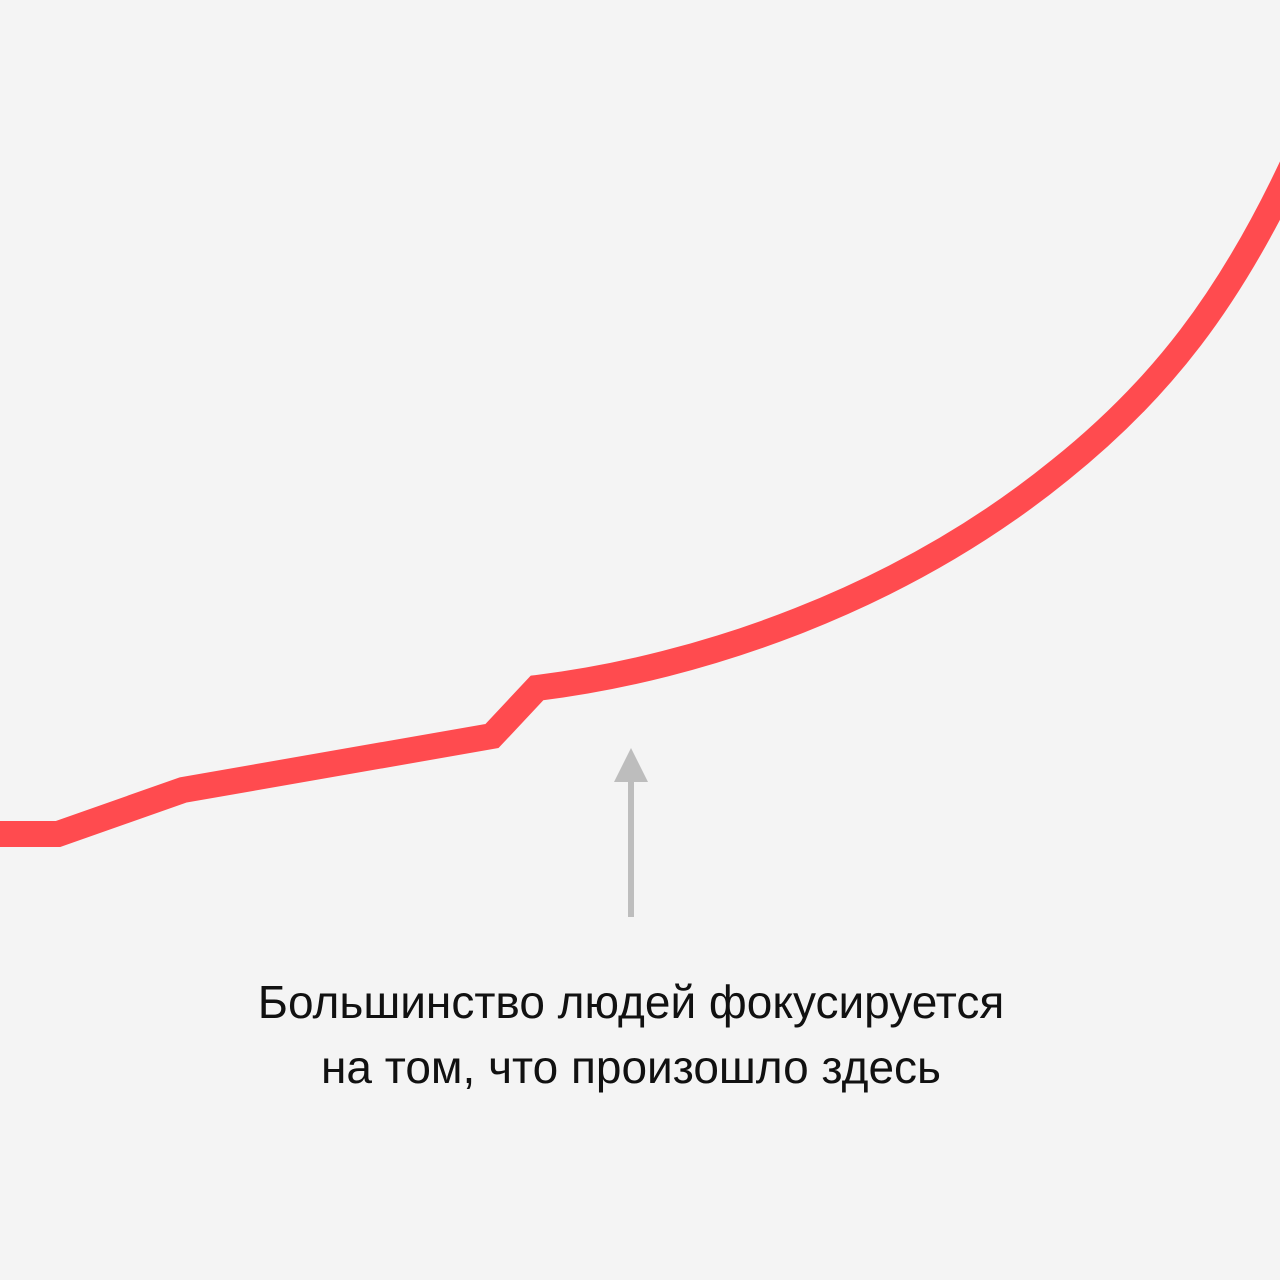 Image resolution: width=1280 pixels, height=1280 pixels. Describe the element at coordinates (631, 1002) in the screenshot. I see `caption-line: Большинство людей фокусируется` at that location.